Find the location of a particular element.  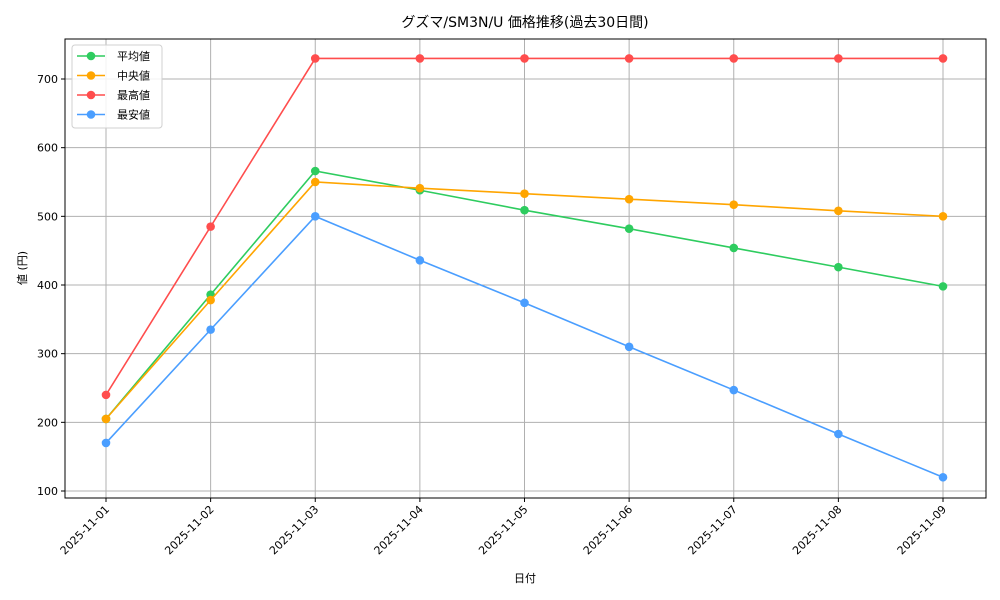

y-tick-label: 500 is located at coordinates (47, 216).